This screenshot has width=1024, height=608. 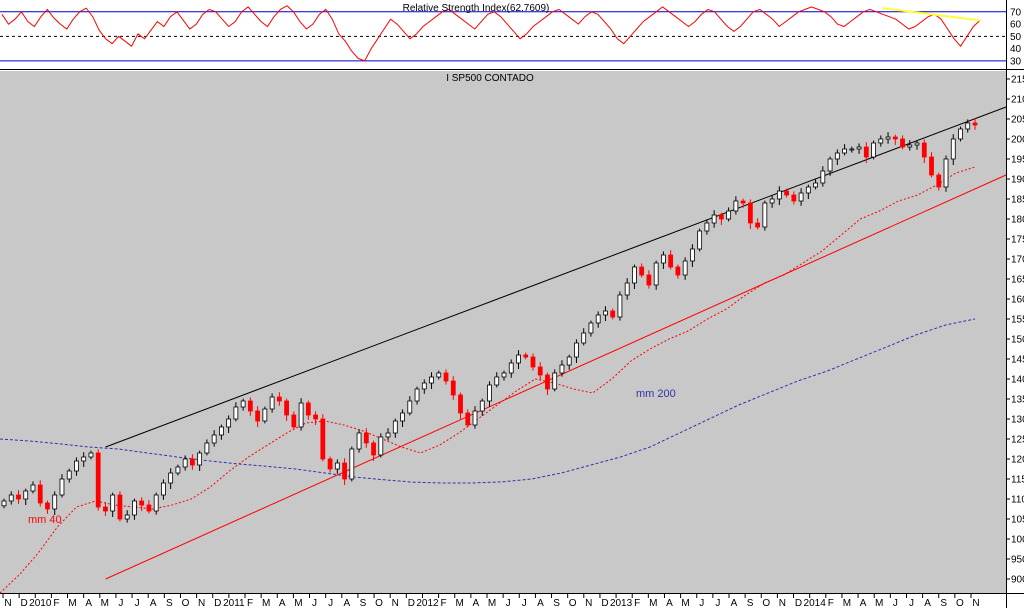 What do you see at coordinates (1017, 160) in the screenshot?
I see `price-tick-label: 1950` at bounding box center [1017, 160].